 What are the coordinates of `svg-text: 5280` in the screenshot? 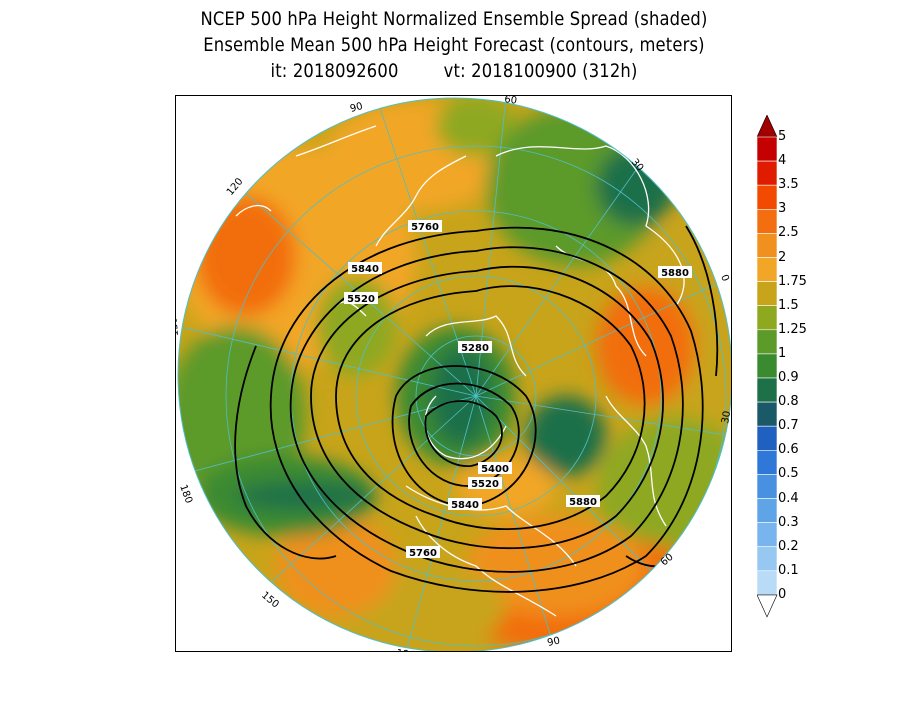 It's located at (475, 348).